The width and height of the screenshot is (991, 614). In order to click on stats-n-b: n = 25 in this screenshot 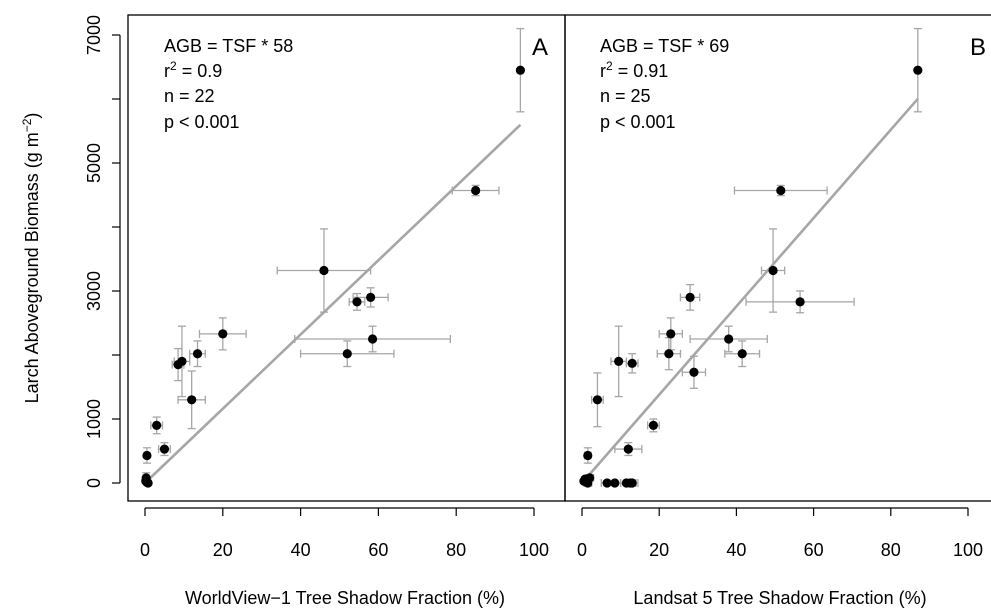, I will do `click(625, 96)`.